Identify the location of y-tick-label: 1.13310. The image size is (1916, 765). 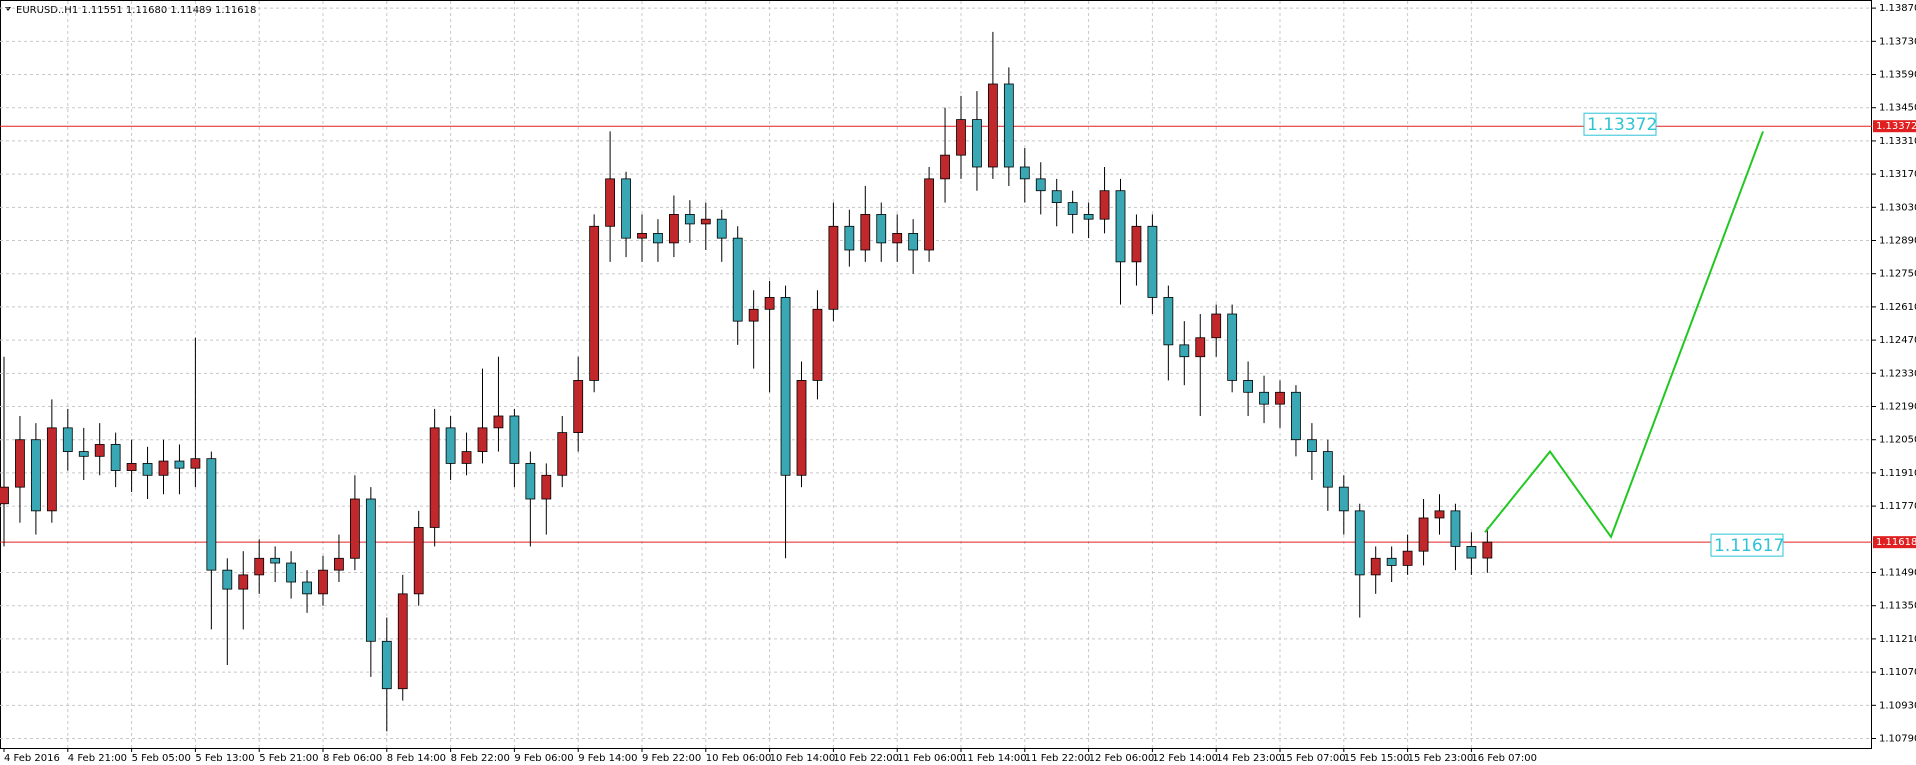
(1897, 141).